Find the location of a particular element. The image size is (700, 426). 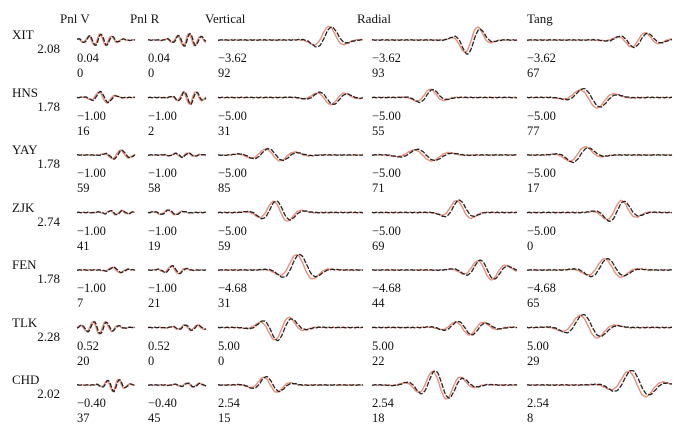

station-name: XIT is located at coordinates (23, 34).